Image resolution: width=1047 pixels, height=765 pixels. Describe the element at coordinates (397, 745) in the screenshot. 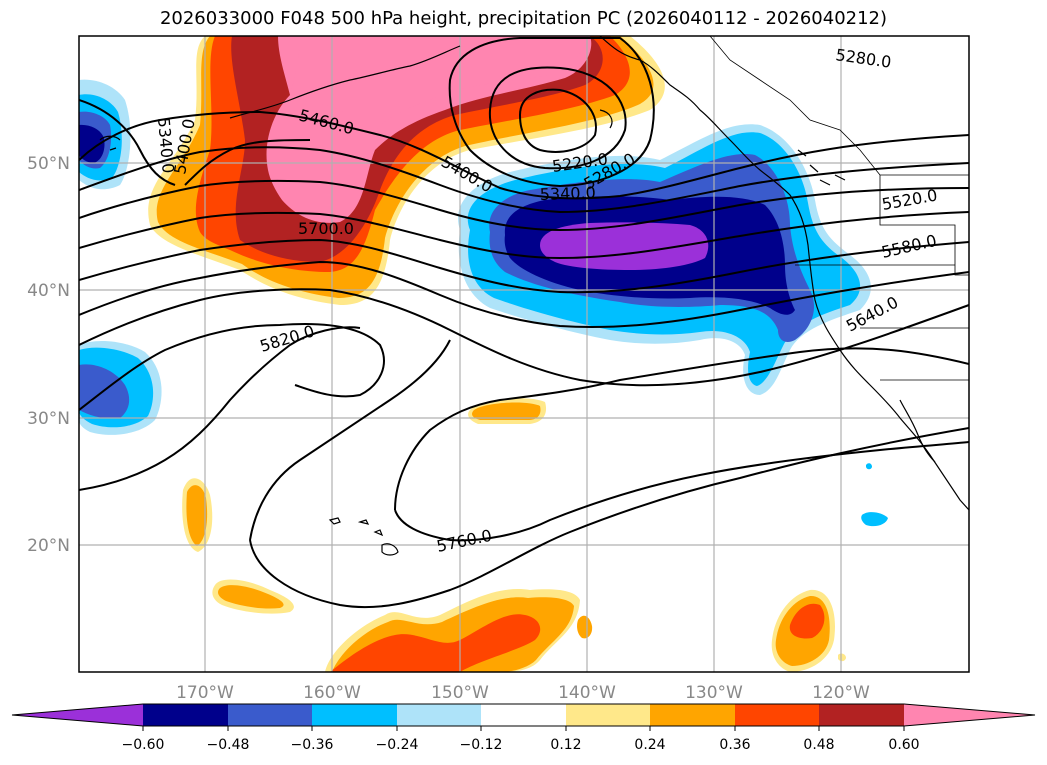

I see `colorbar-tick-label: −0.24` at that location.